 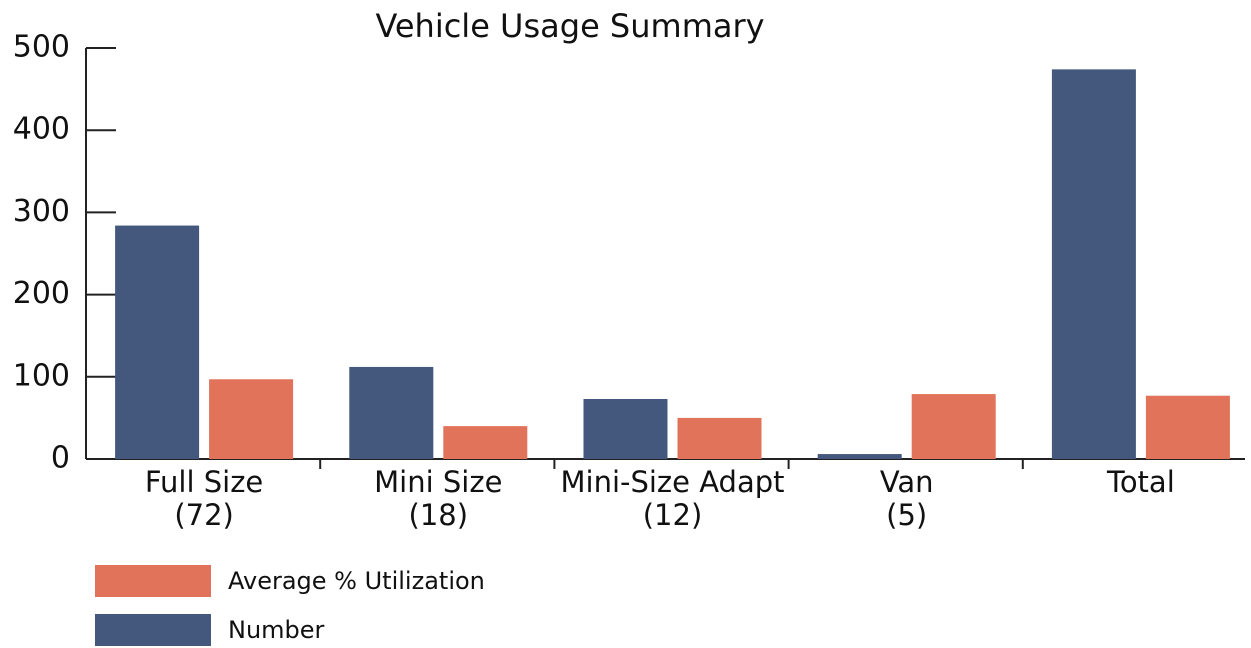 What do you see at coordinates (276, 630) in the screenshot?
I see `legend-label: Number` at bounding box center [276, 630].